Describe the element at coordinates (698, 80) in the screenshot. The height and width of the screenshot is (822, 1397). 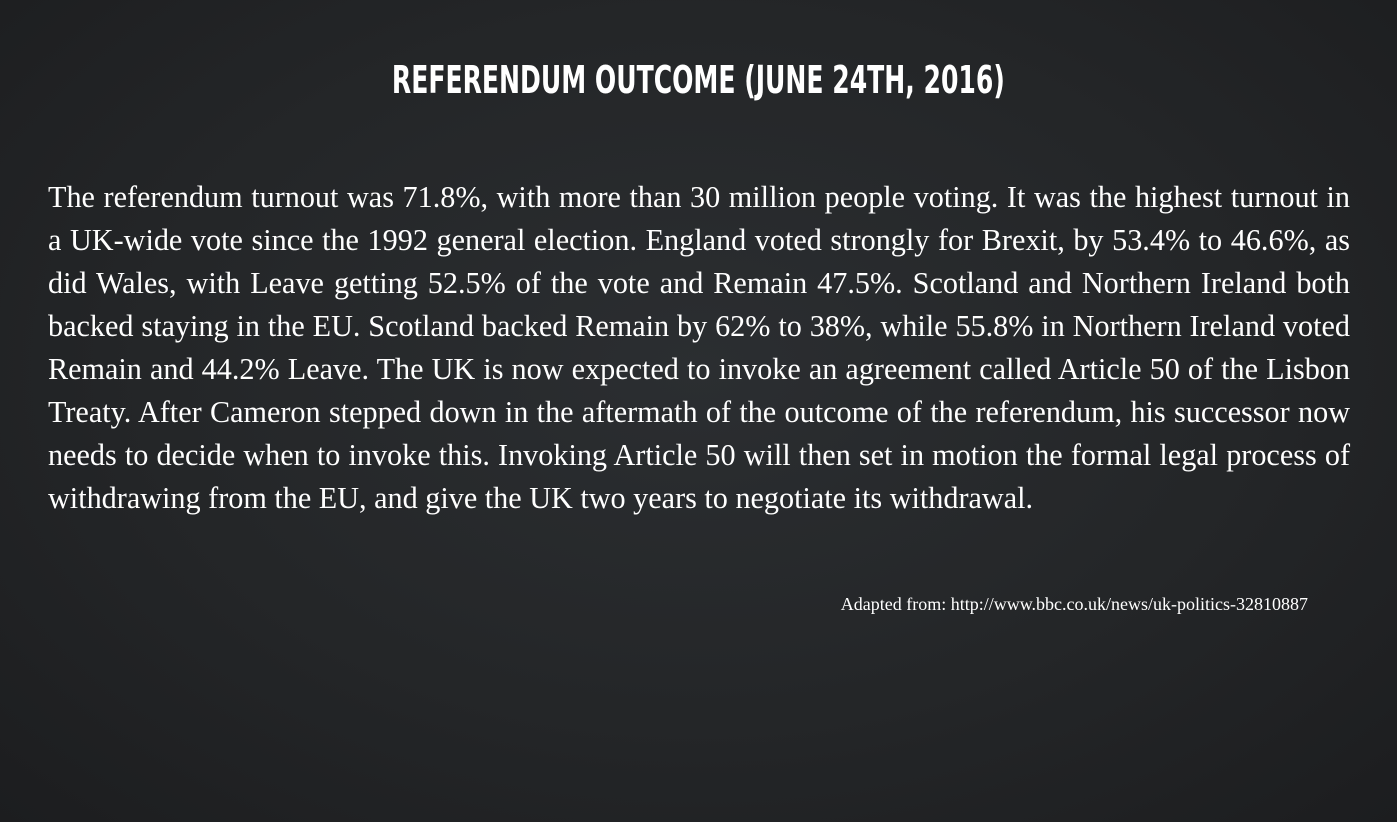
I see `slide-title: REFERENDUM OUTCOME (JUNE 24TH, 2016)` at that location.